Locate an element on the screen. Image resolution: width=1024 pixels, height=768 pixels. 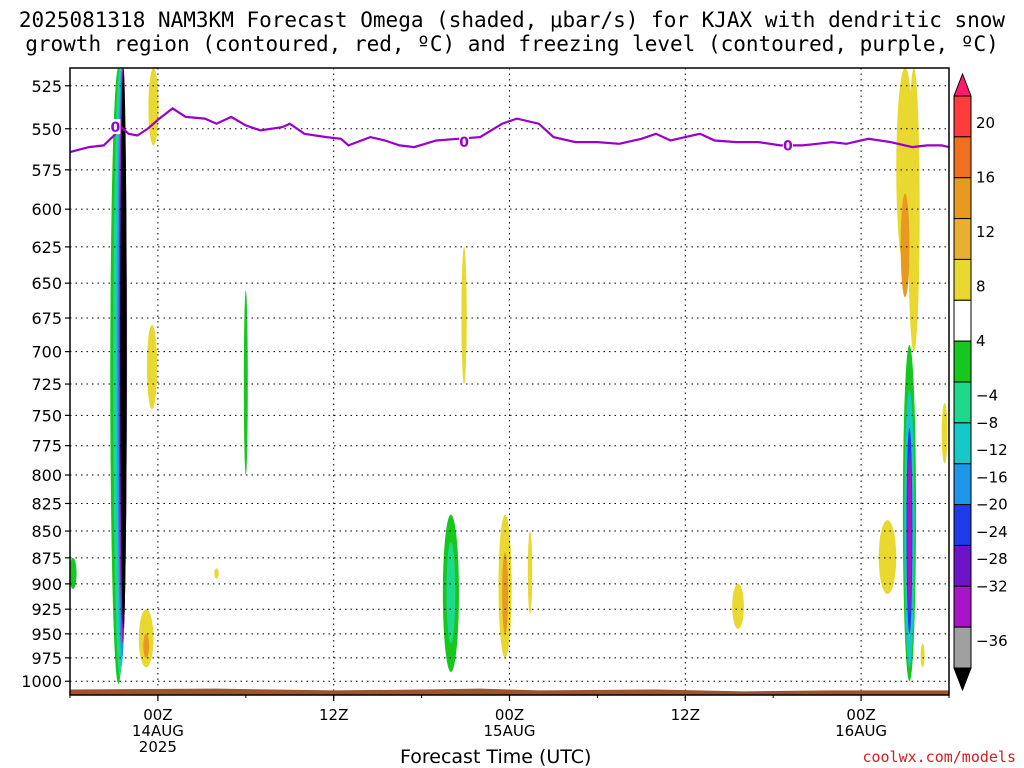
y-tick-label: 525 is located at coordinates (46, 86).